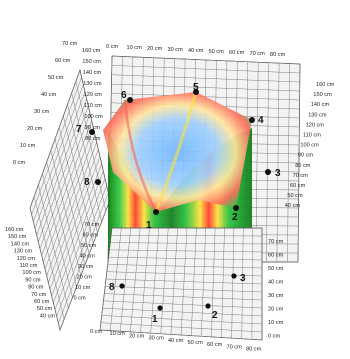  I want to click on top-axis-tick: 80 cm, so click(278, 55).